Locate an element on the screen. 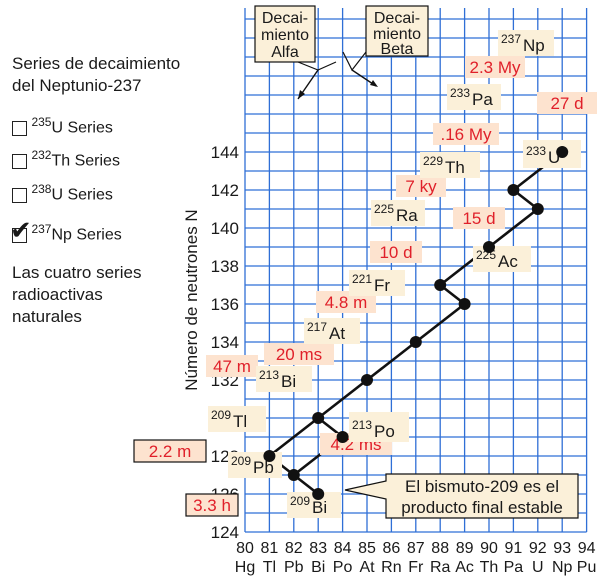 The width and height of the screenshot is (598, 578). checkmark-icon: ✔ is located at coordinates (21, 229).